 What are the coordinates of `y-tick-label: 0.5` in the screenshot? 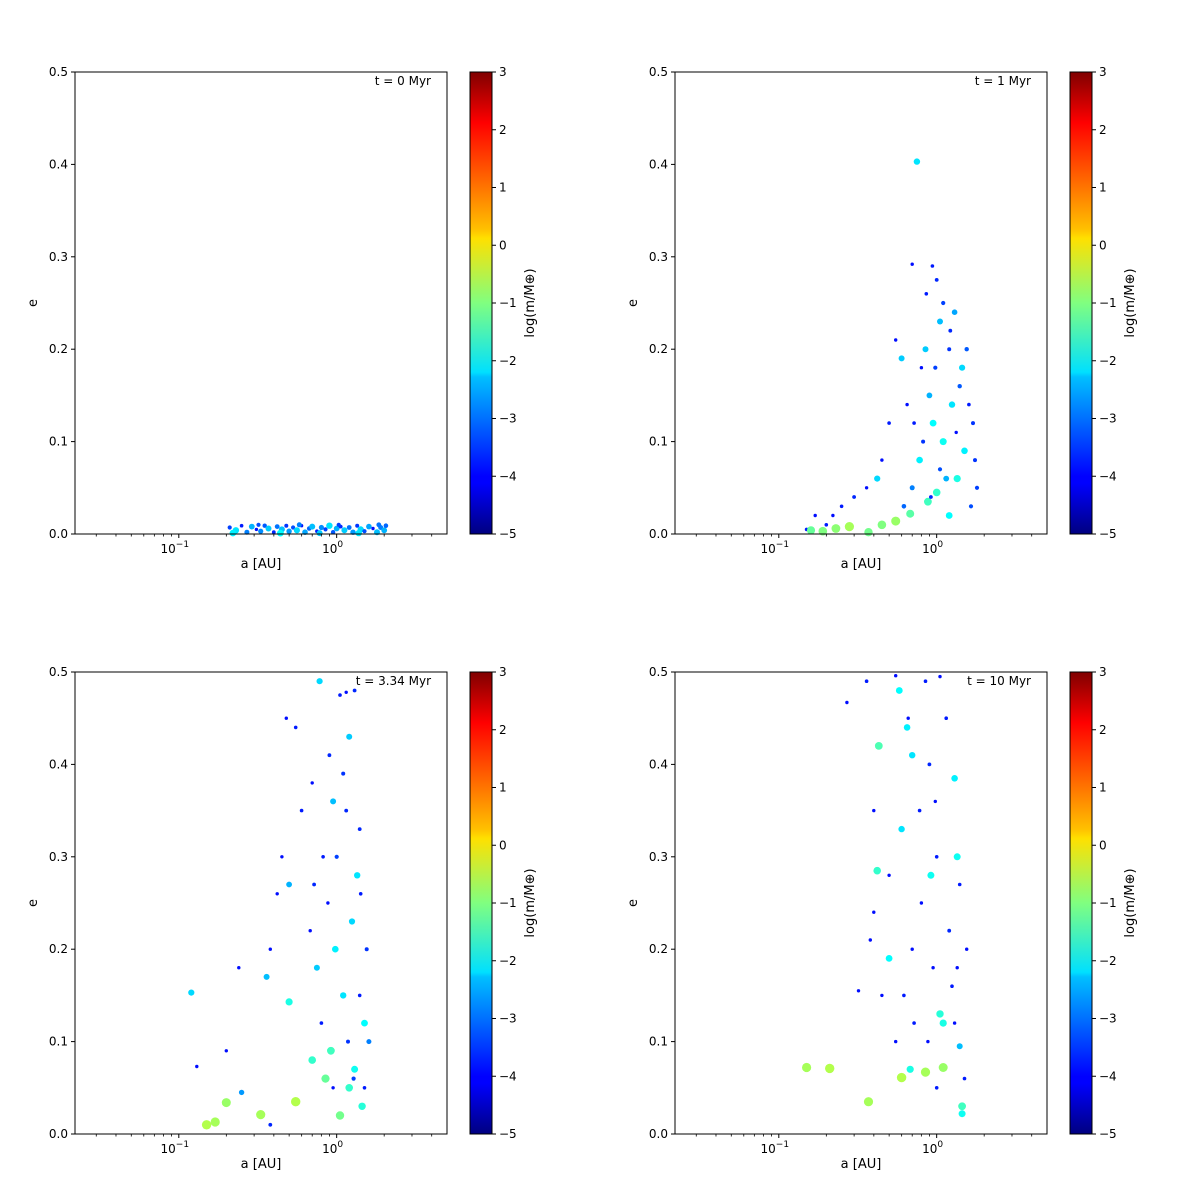 It's located at (658, 672).